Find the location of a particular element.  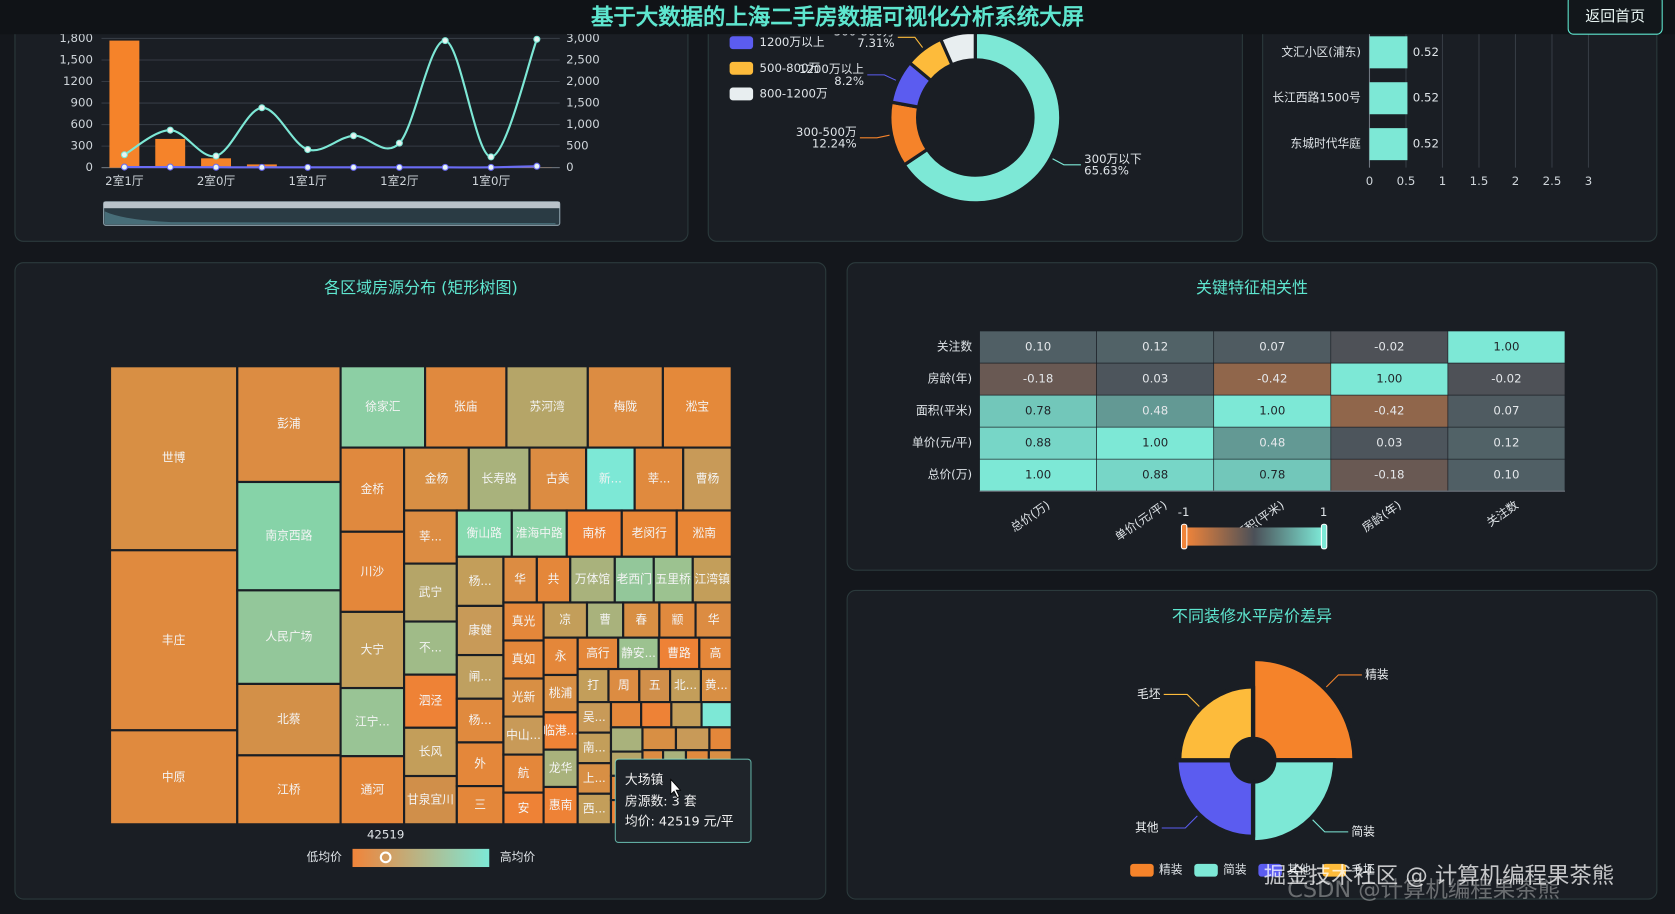

legend-swatch is located at coordinates (741, 43).